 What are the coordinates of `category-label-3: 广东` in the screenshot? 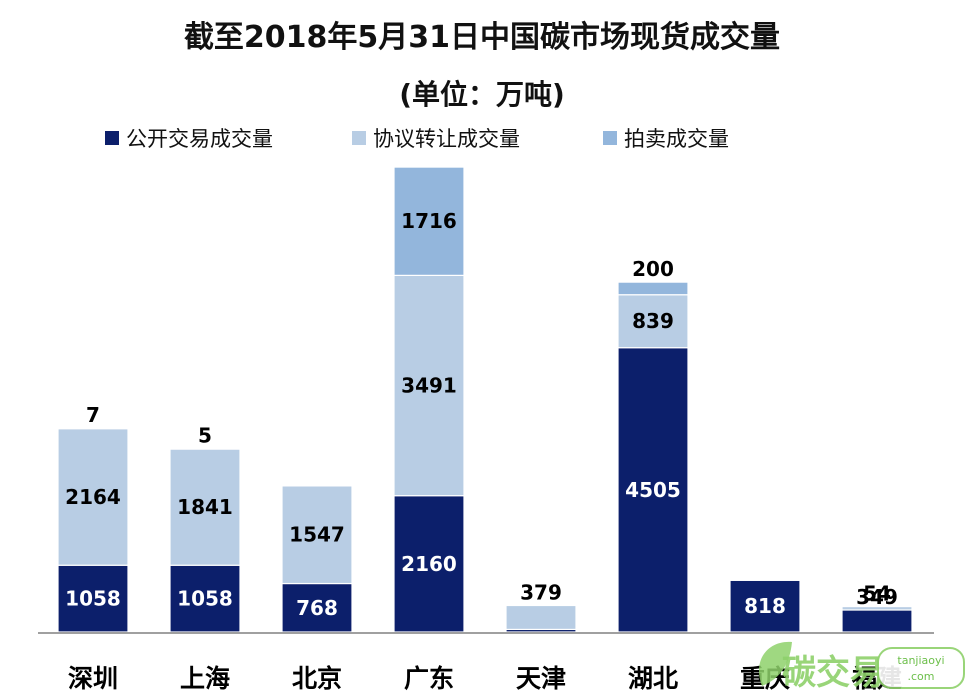 It's located at (429, 678).